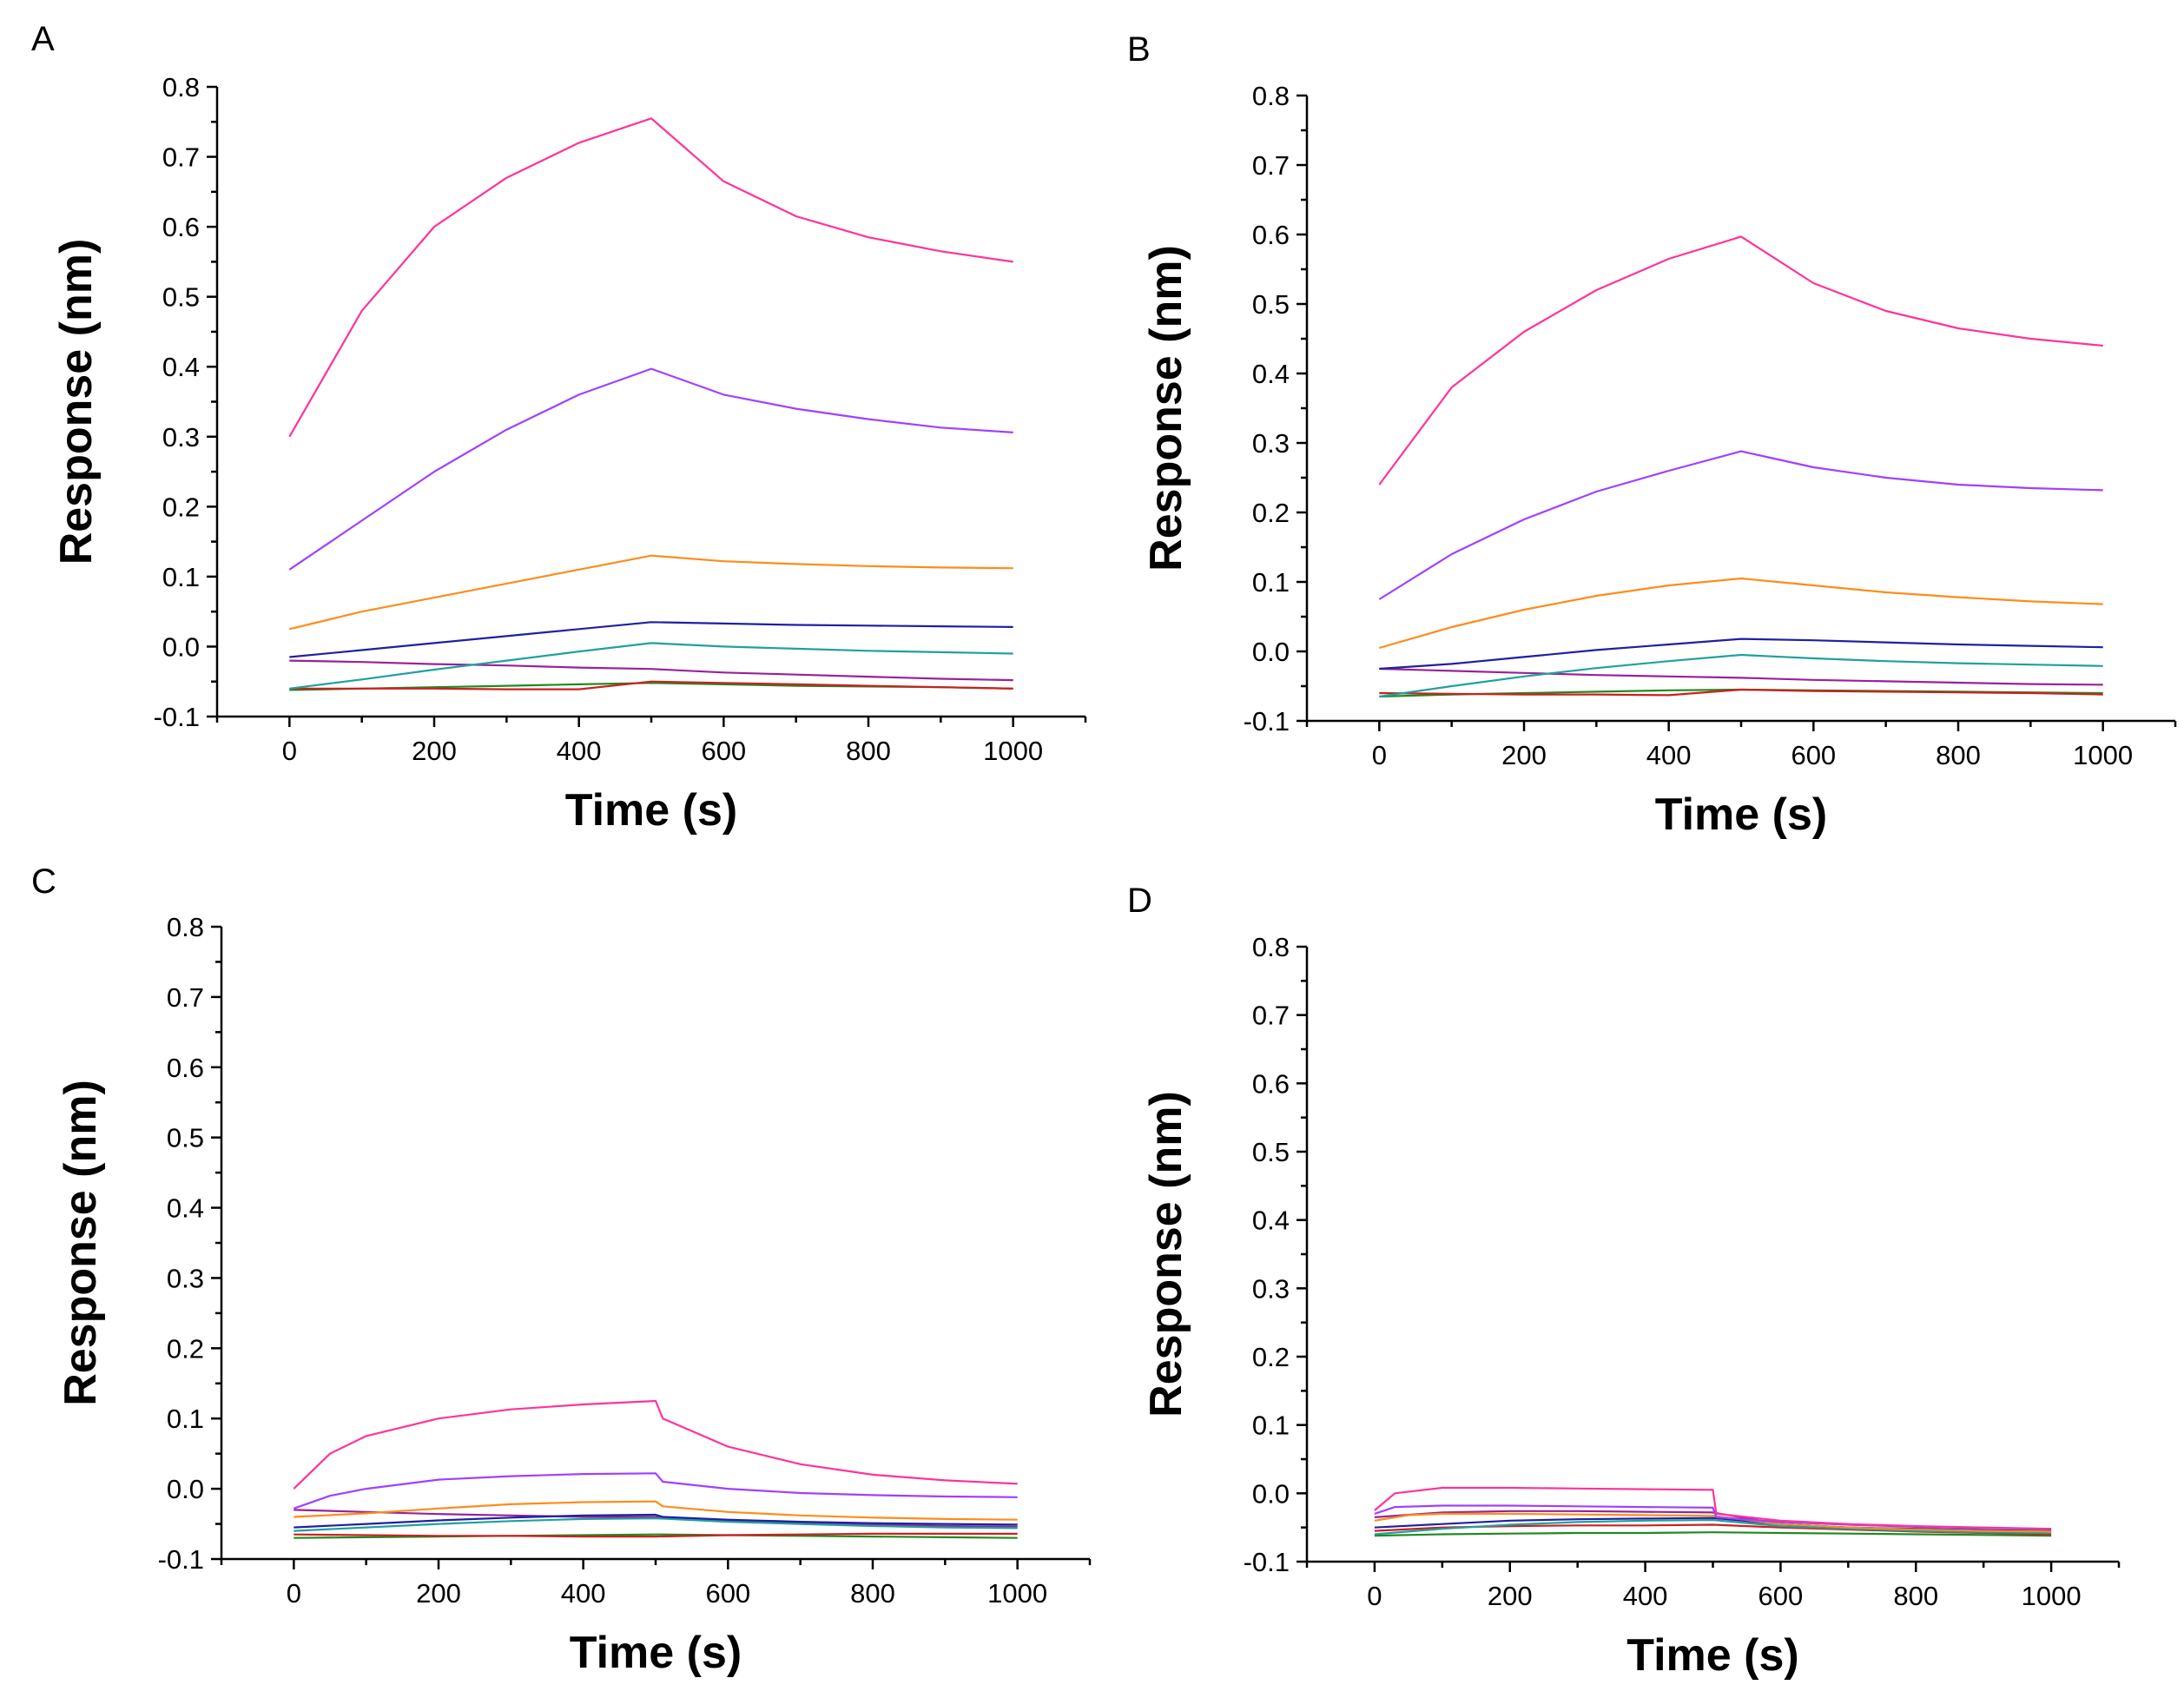 This screenshot has width=2184, height=1698. Describe the element at coordinates (1139, 49) in the screenshot. I see `panel-letter: B` at that location.